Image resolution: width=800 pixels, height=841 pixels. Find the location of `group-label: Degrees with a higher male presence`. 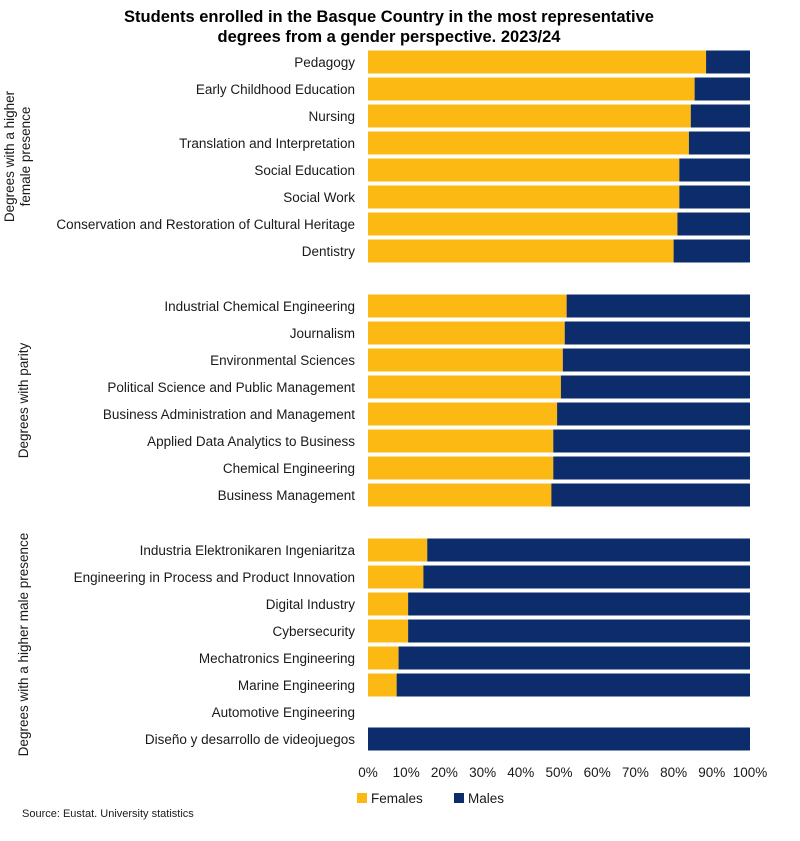

group-label: Degrees with a higher male presence is located at coordinates (23, 645).